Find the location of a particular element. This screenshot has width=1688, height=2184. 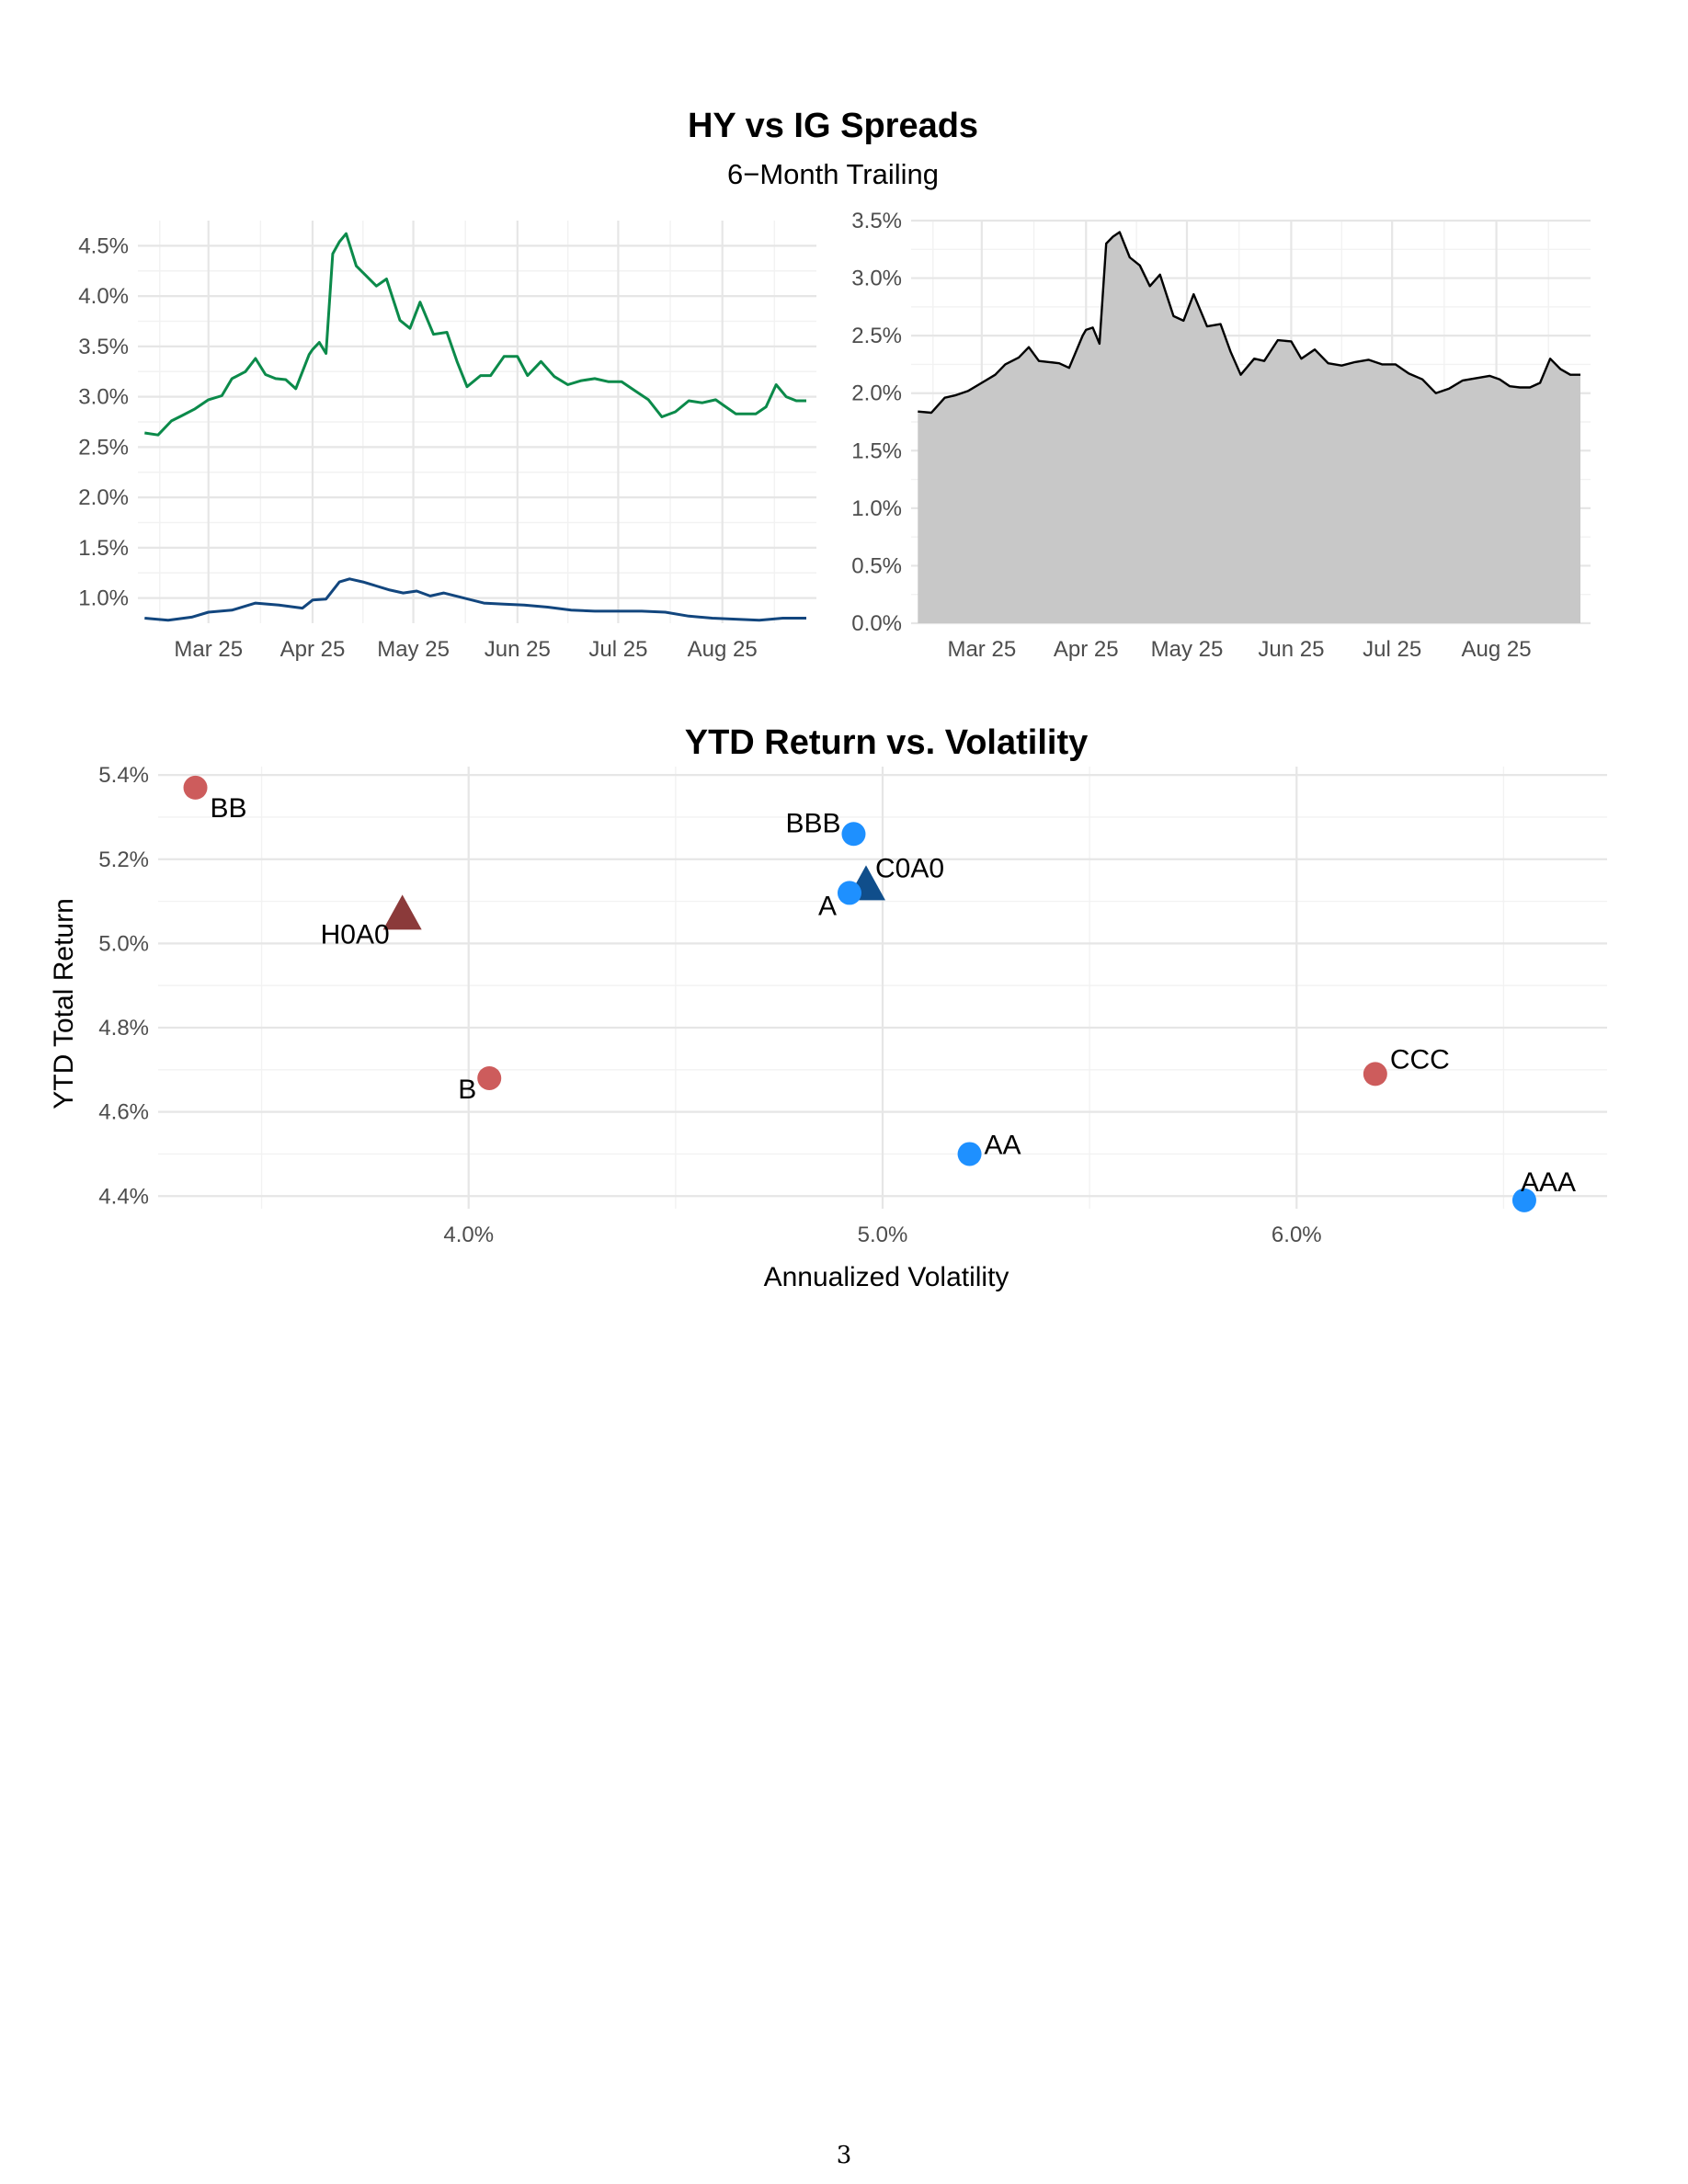

y-tick-label: 5.4% is located at coordinates (123, 775).